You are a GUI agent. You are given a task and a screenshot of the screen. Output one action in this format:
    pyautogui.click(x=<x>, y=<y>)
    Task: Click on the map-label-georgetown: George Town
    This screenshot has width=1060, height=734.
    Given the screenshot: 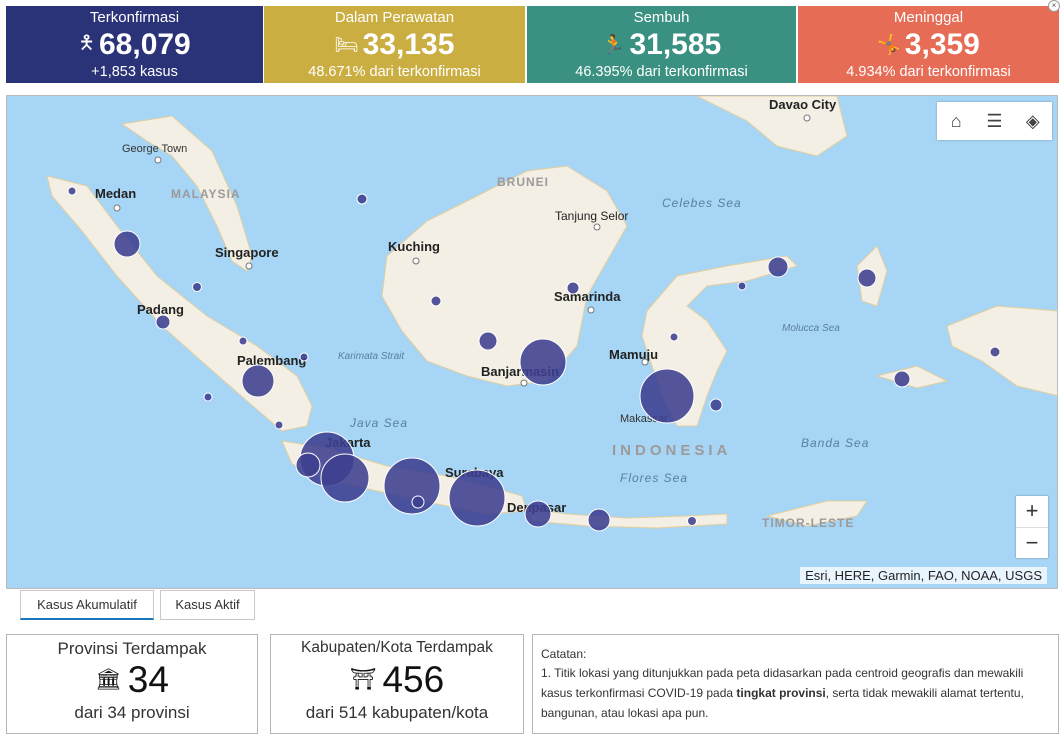 What is the action you would take?
    pyautogui.click(x=154, y=149)
    